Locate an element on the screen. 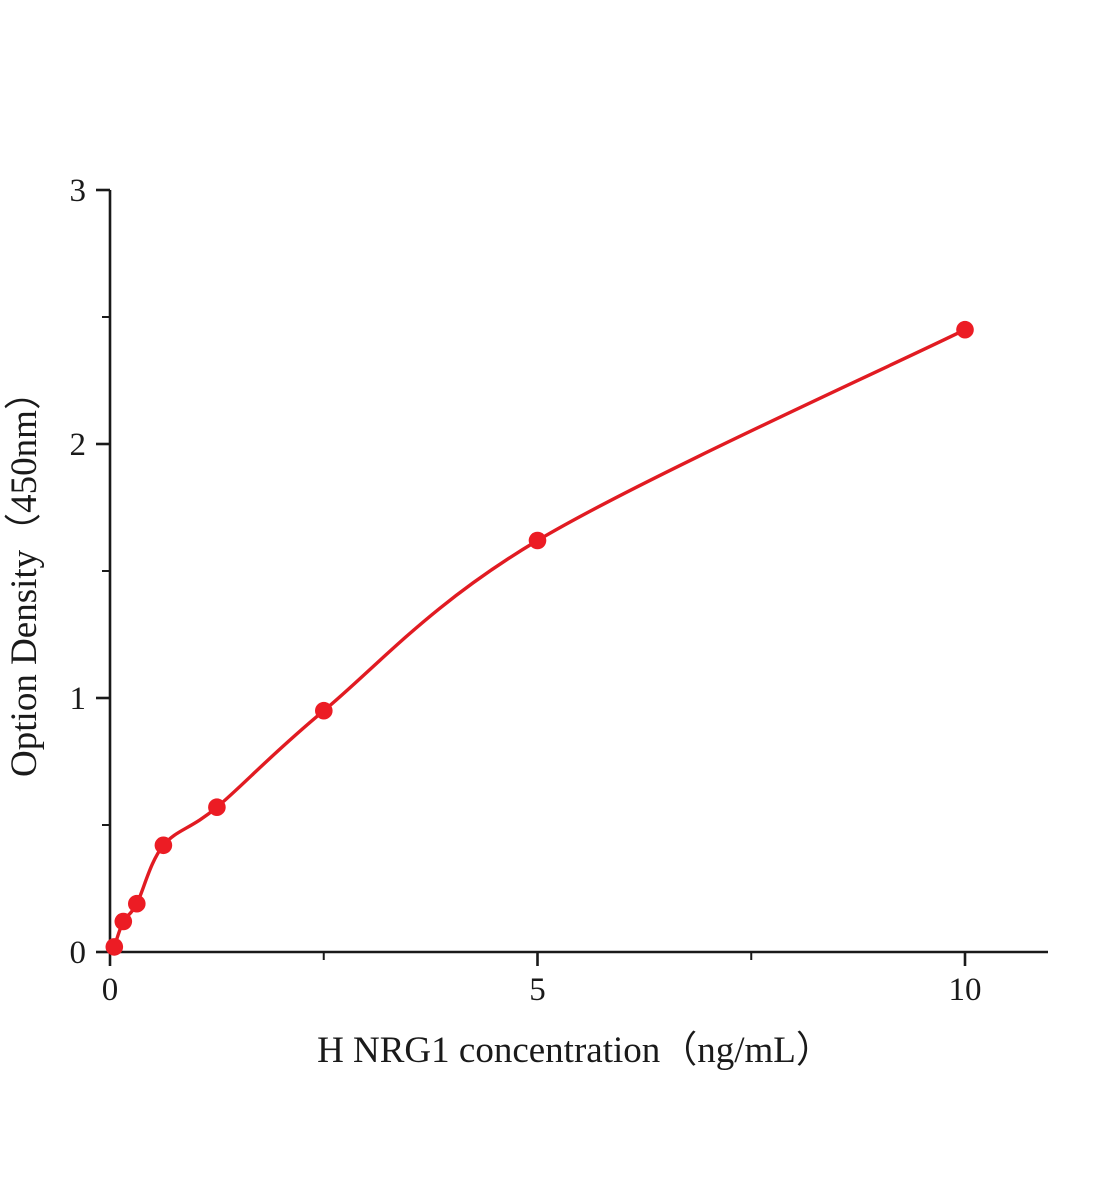 This screenshot has width=1104, height=1200. x-tick-label-5: 5 is located at coordinates (537, 990).